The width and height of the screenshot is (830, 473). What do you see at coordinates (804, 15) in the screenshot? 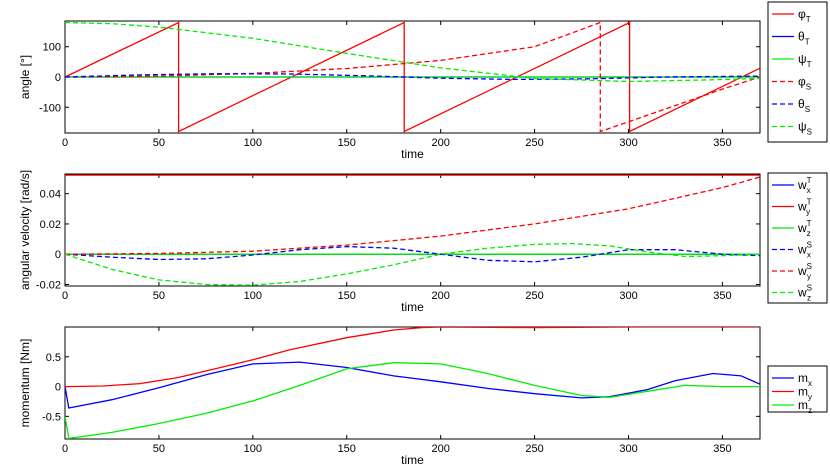
I see `legend-label: φT` at bounding box center [804, 15].